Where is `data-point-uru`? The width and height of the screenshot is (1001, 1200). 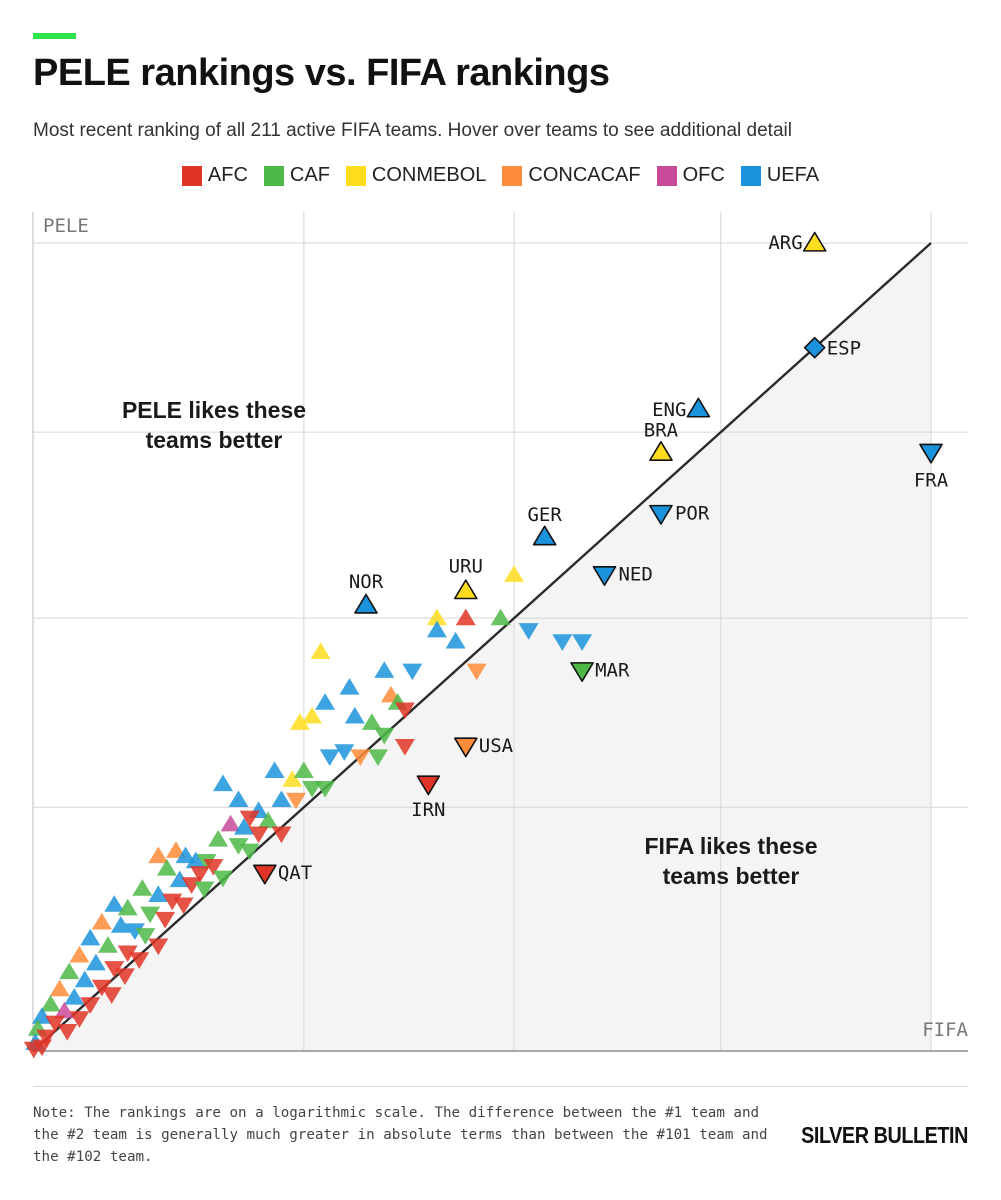
data-point-uru is located at coordinates (465, 589).